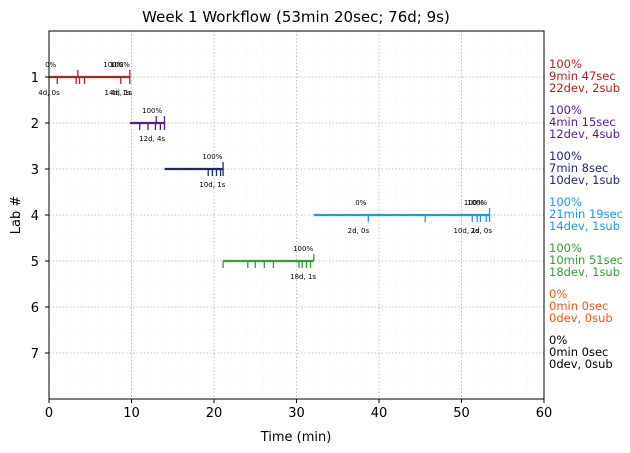 This screenshot has width=630, height=453. What do you see at coordinates (584, 134) in the screenshot?
I see `lab-2-summary-line: 12dev, 4sub` at bounding box center [584, 134].